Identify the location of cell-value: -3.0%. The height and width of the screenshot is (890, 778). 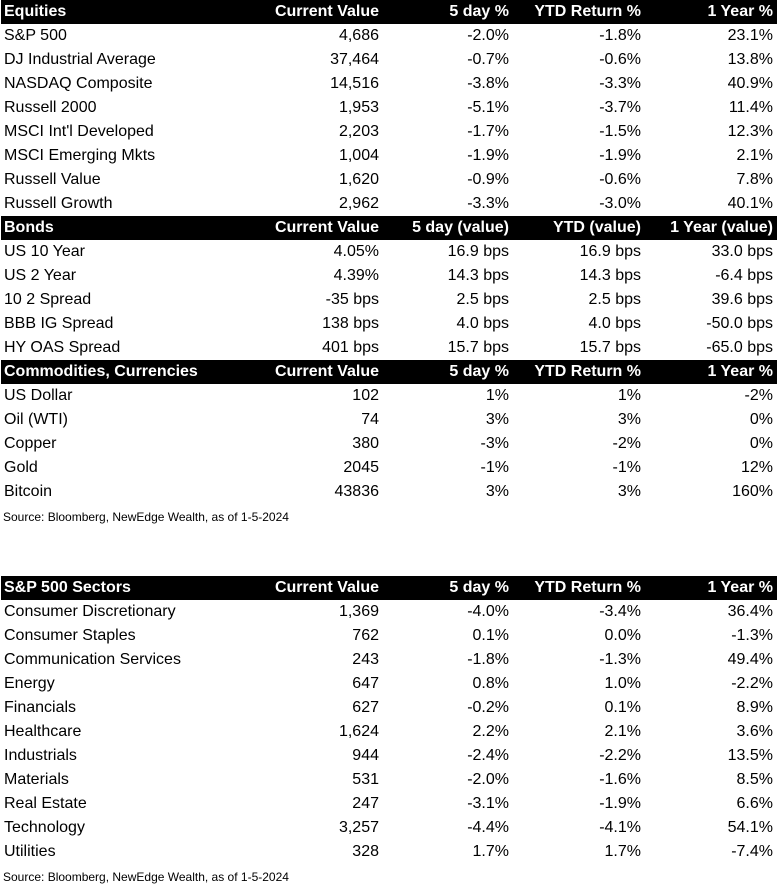
(620, 203).